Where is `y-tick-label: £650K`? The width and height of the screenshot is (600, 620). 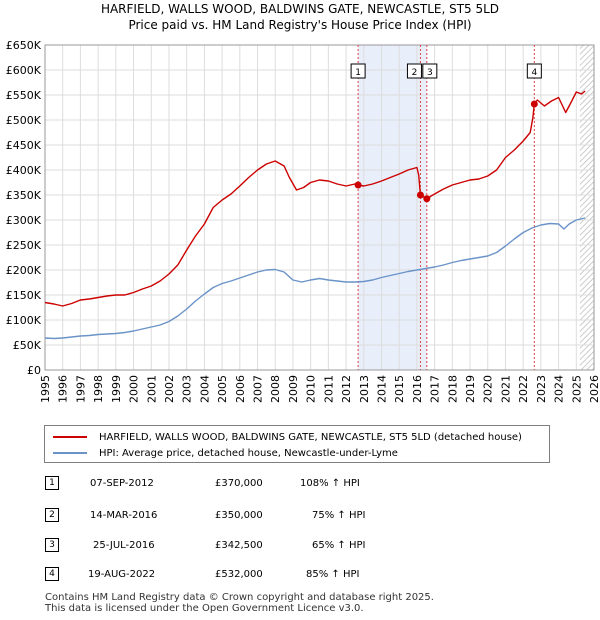 y-tick-label: £650K is located at coordinates (24, 45).